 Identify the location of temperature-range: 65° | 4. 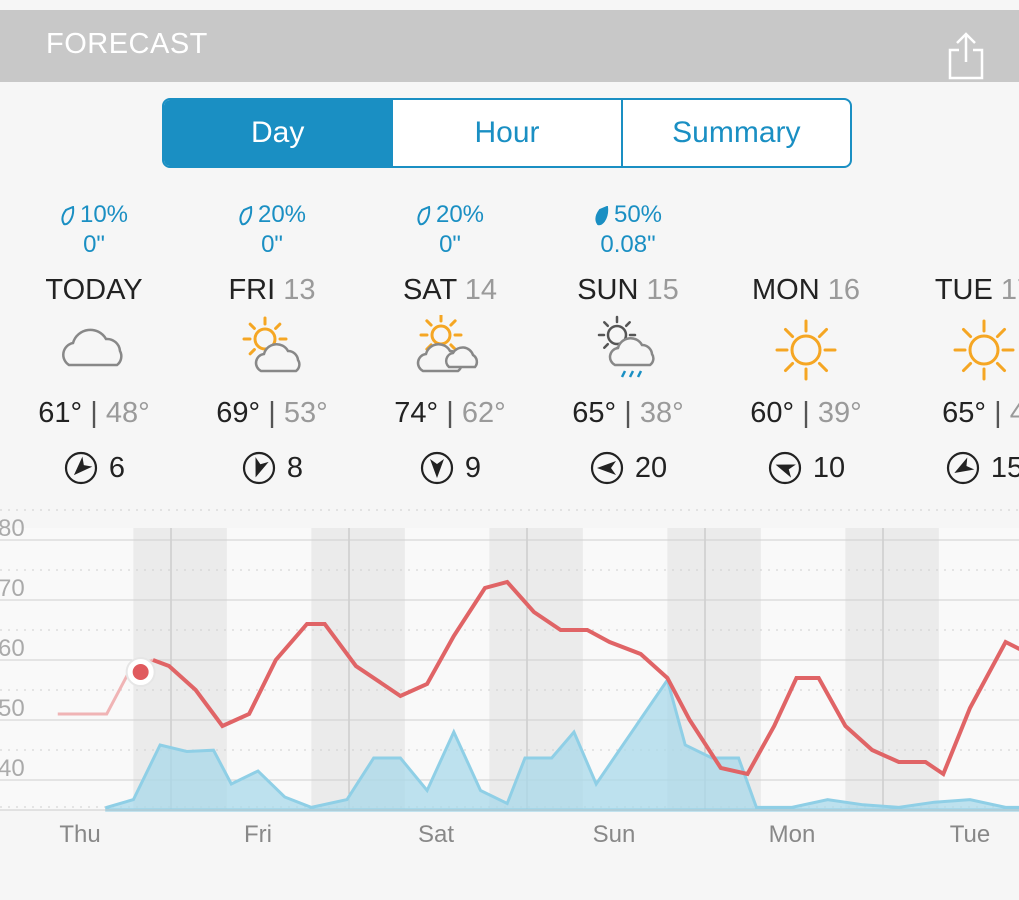
(956, 413).